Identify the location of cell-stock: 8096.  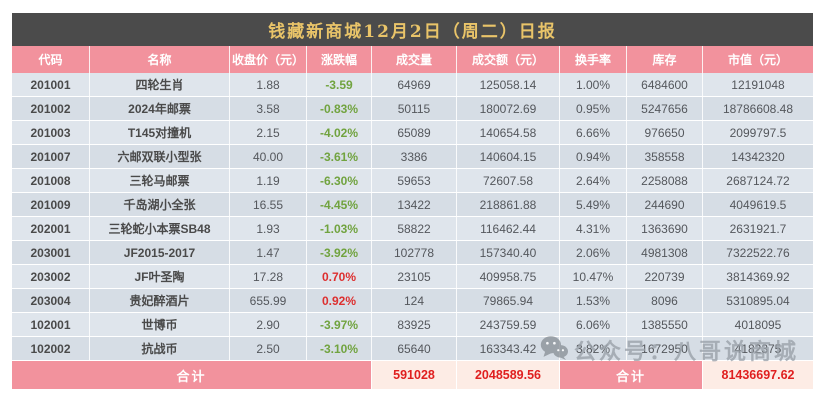
(665, 300).